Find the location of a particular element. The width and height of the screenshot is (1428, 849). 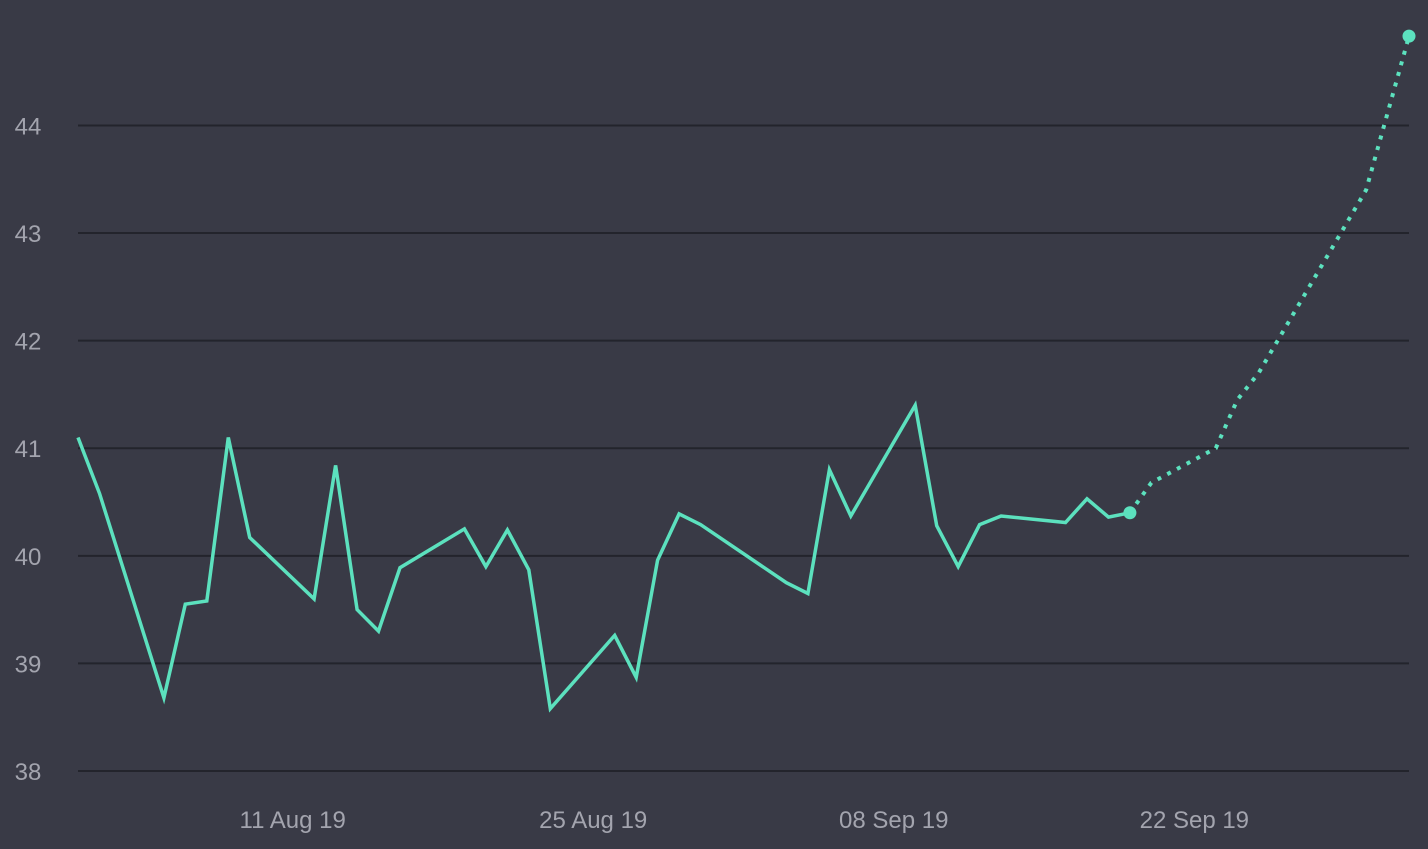

x-axis-ticks: 11 Aug 19 25 Aug 19 08 Sep 19 22 Sep 19 is located at coordinates (745, 820).